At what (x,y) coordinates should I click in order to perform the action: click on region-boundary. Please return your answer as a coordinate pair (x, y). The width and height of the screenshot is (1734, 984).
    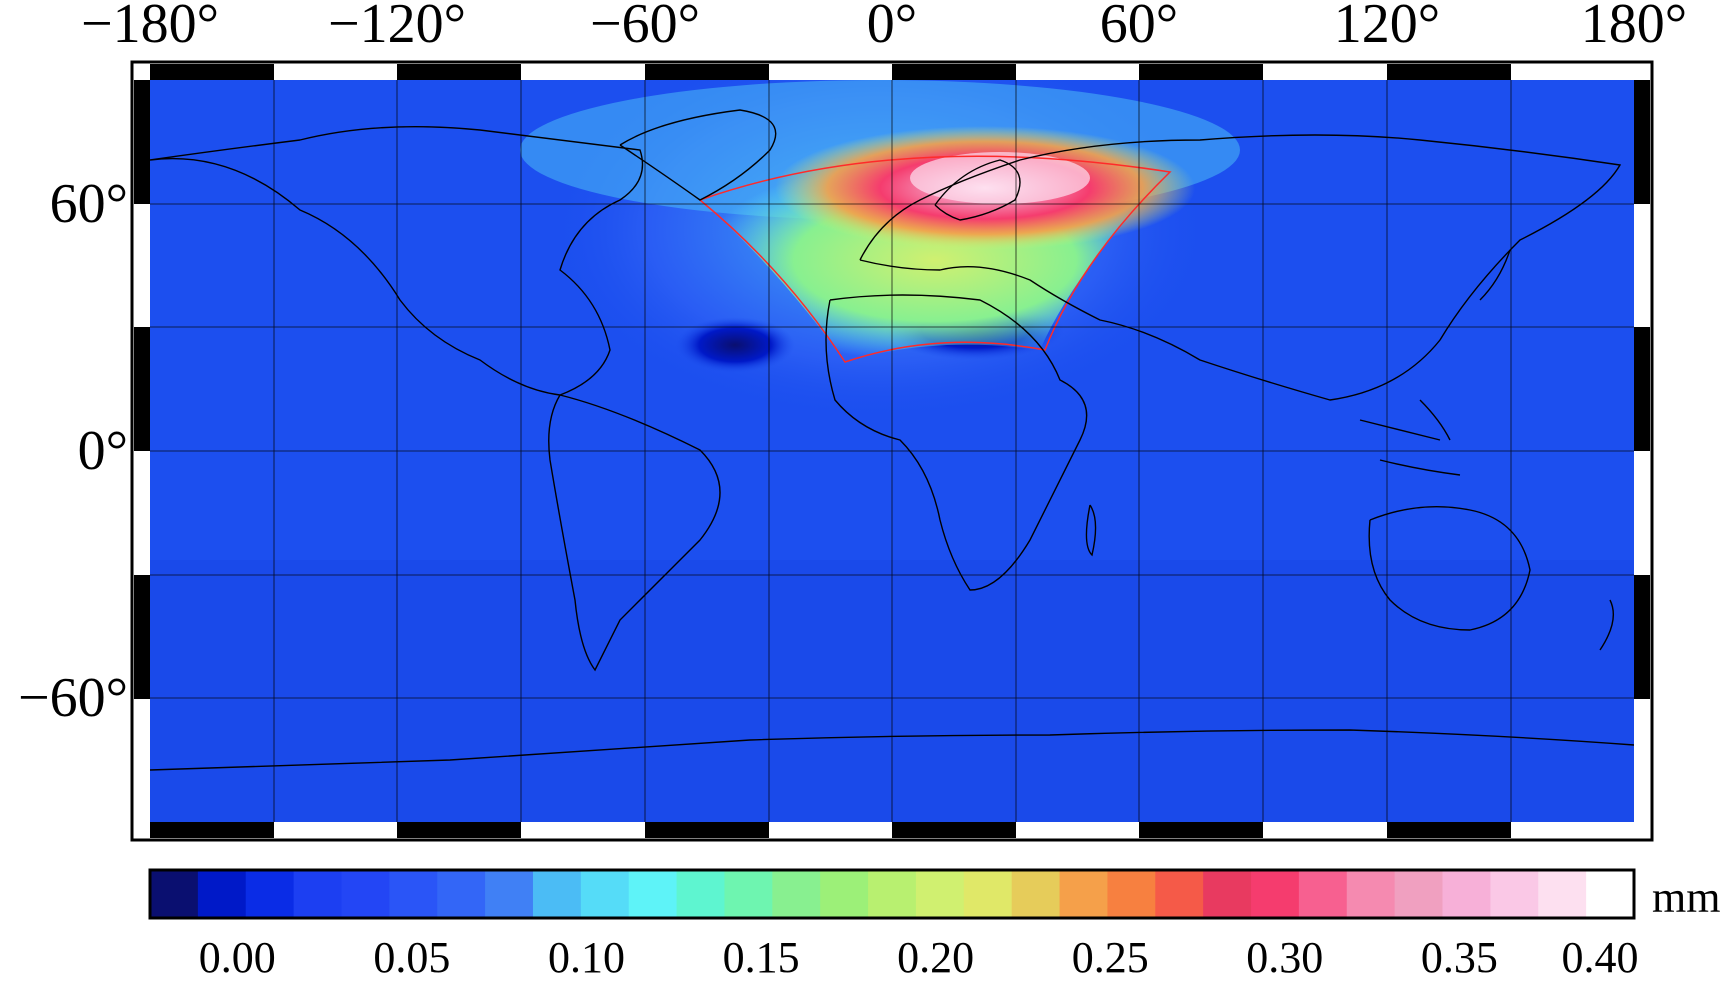
    Looking at the image, I should click on (935, 259).